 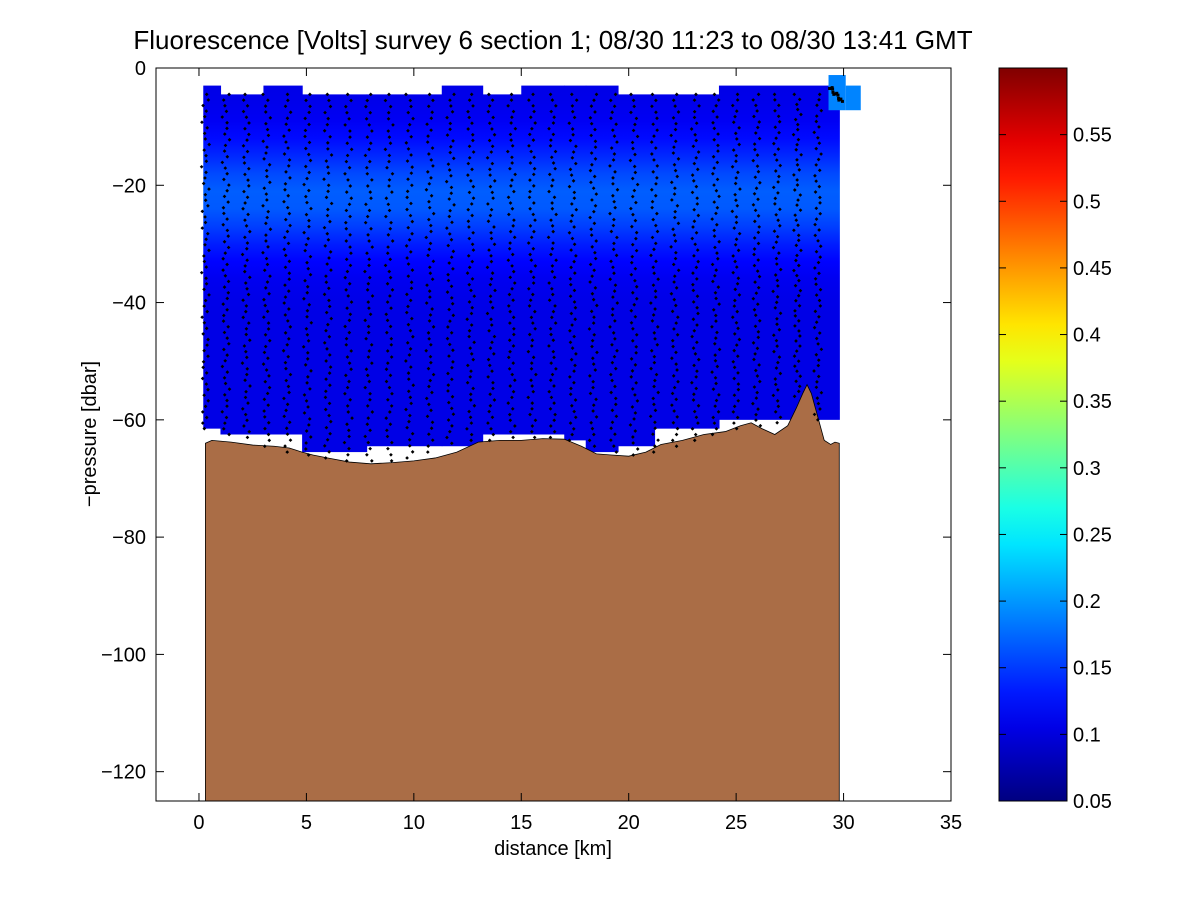 I want to click on y-tick-label: 0, so click(x=140, y=69).